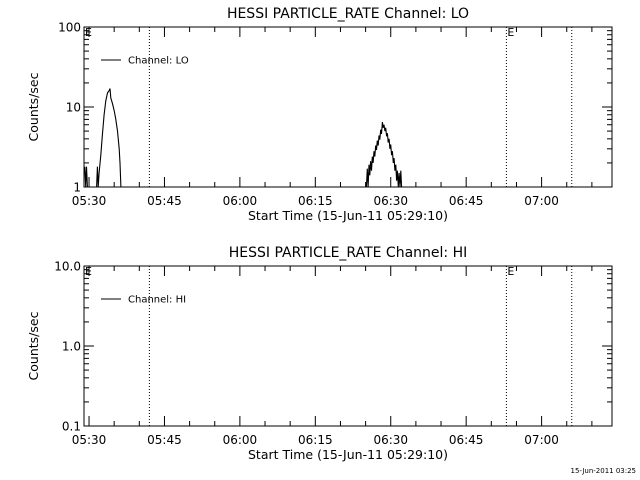  I want to click on legend-label-lo: Channel: LO, so click(158, 61).